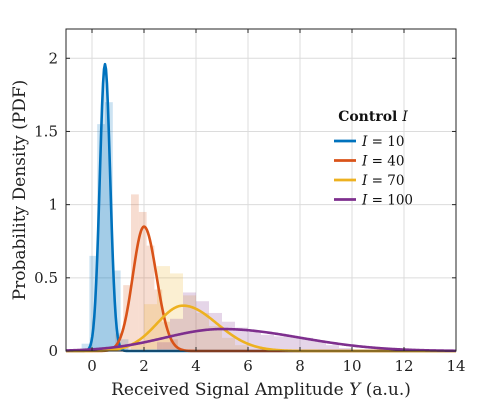 The height and width of the screenshot is (403, 504). I want to click on x-tick-label: 2, so click(144, 366).